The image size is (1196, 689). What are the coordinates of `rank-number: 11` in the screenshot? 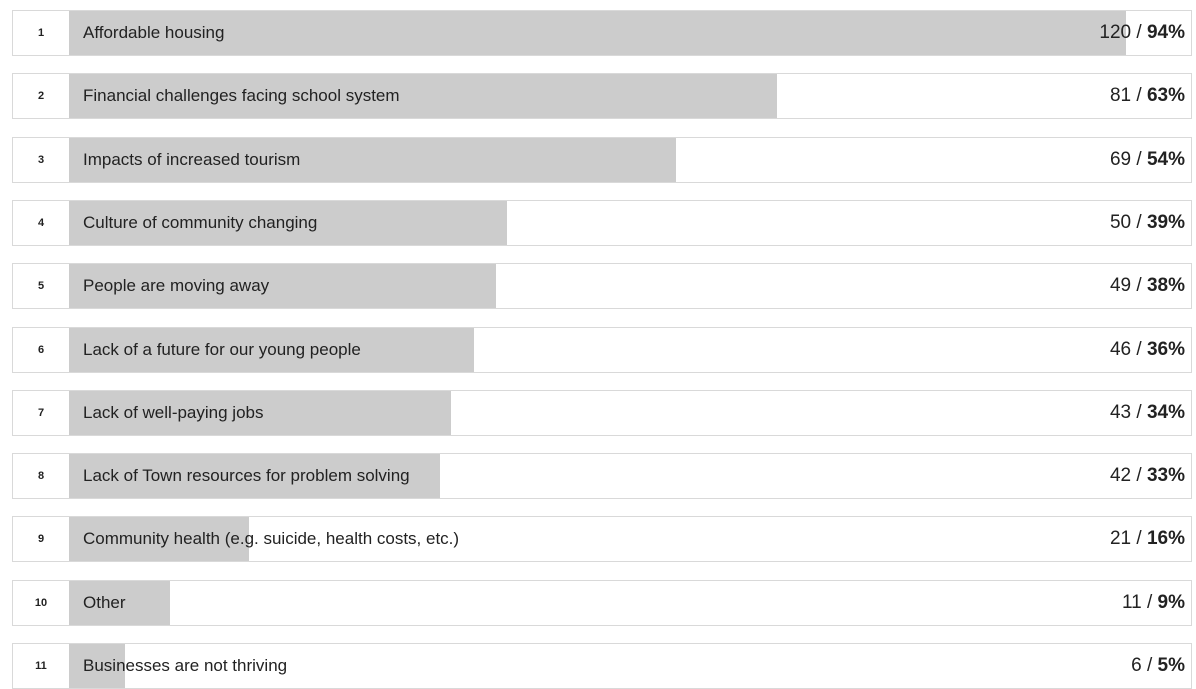 It's located at (41, 666).